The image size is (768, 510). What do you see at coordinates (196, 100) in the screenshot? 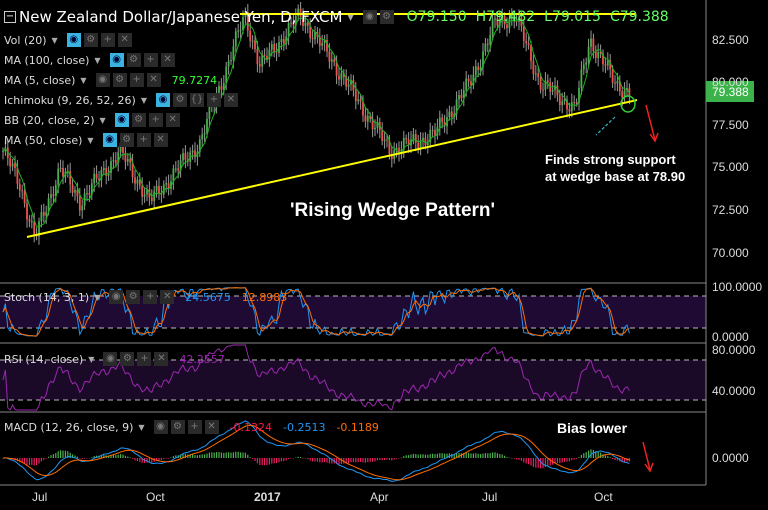
I see `braces-icon: {}` at bounding box center [196, 100].